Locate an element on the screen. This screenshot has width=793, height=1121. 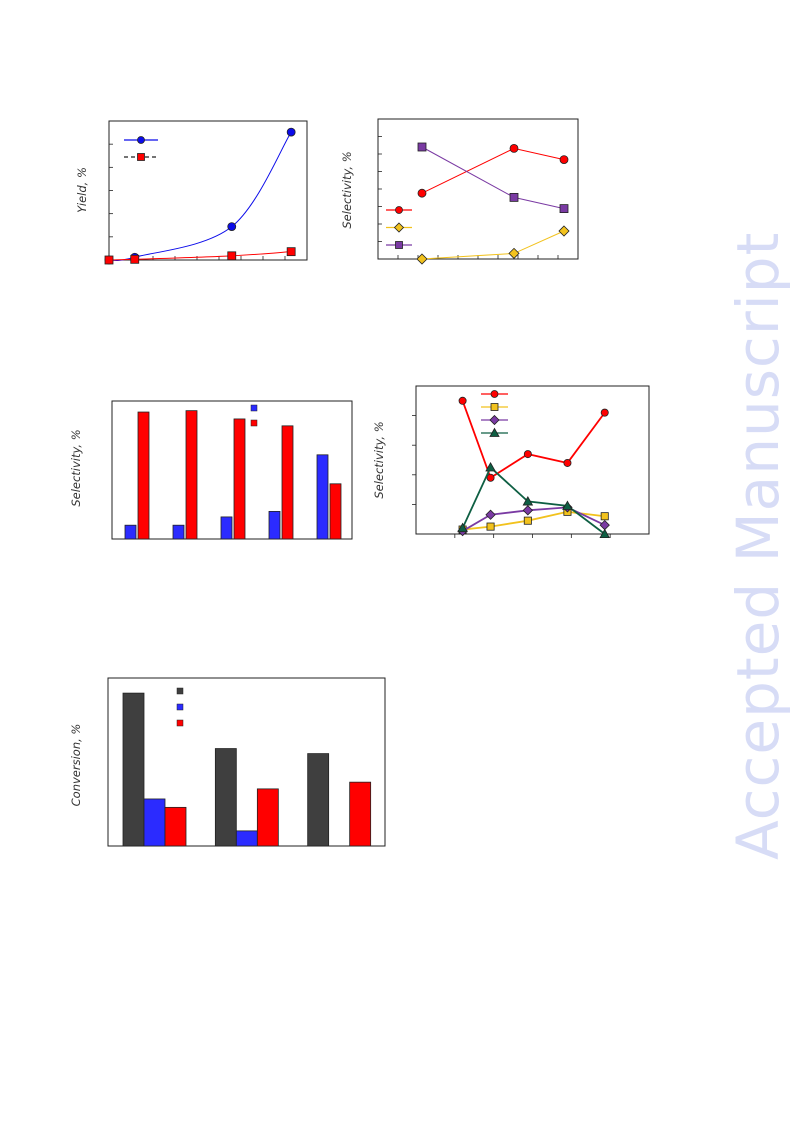
chart-1-series-1-line is located at coordinates (200, 256).